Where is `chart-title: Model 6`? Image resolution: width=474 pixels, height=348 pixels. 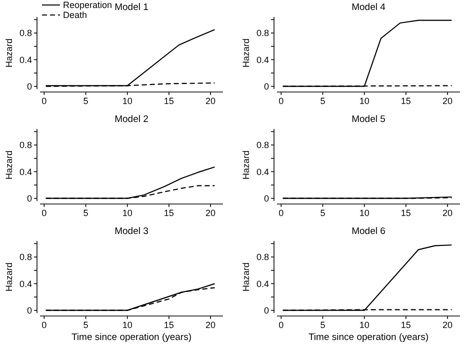 chart-title: Model 6 is located at coordinates (369, 231).